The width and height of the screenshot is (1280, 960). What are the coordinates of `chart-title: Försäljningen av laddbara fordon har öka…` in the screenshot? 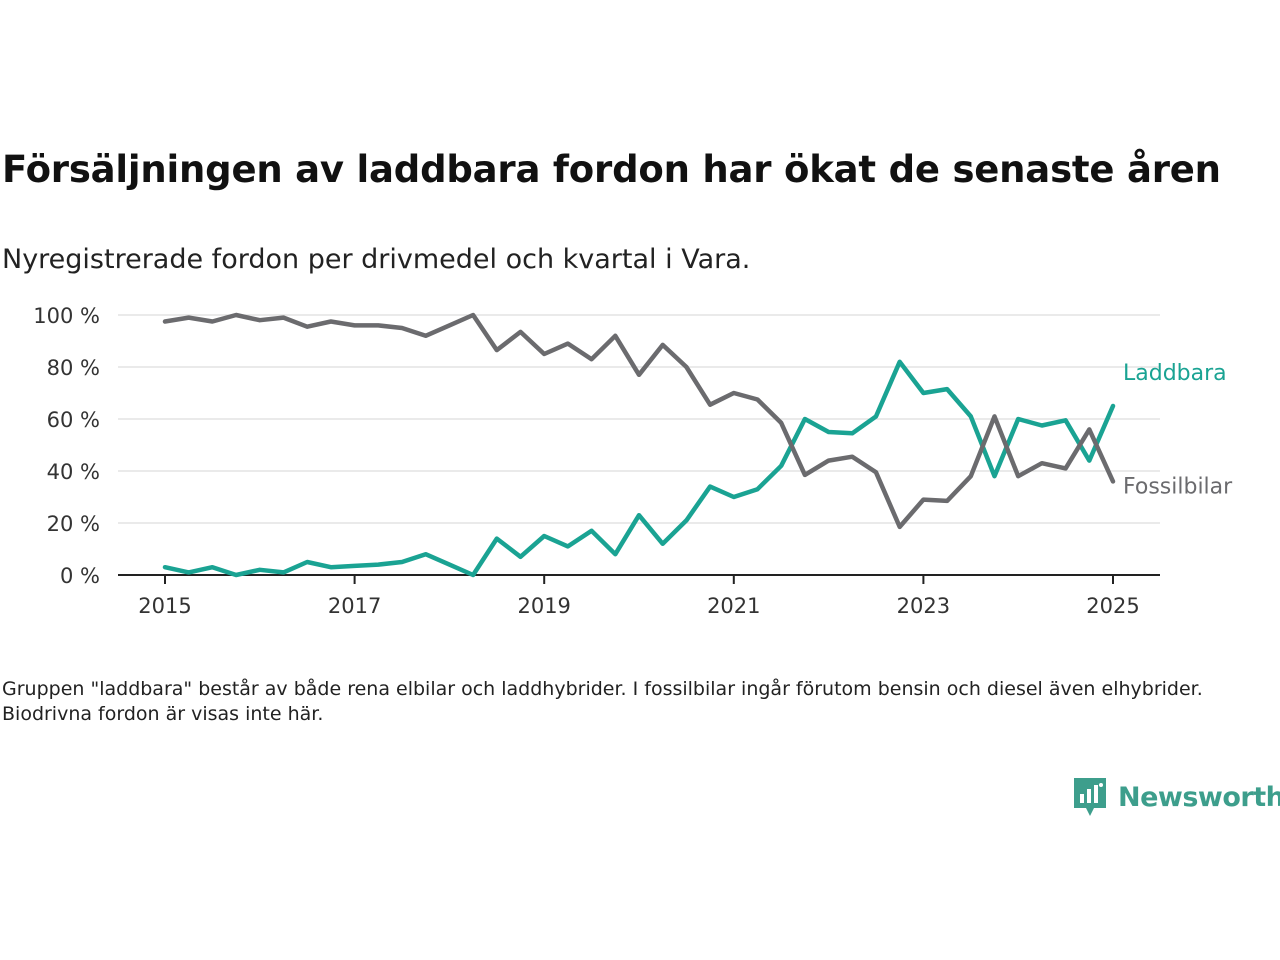 It's located at (611, 169).